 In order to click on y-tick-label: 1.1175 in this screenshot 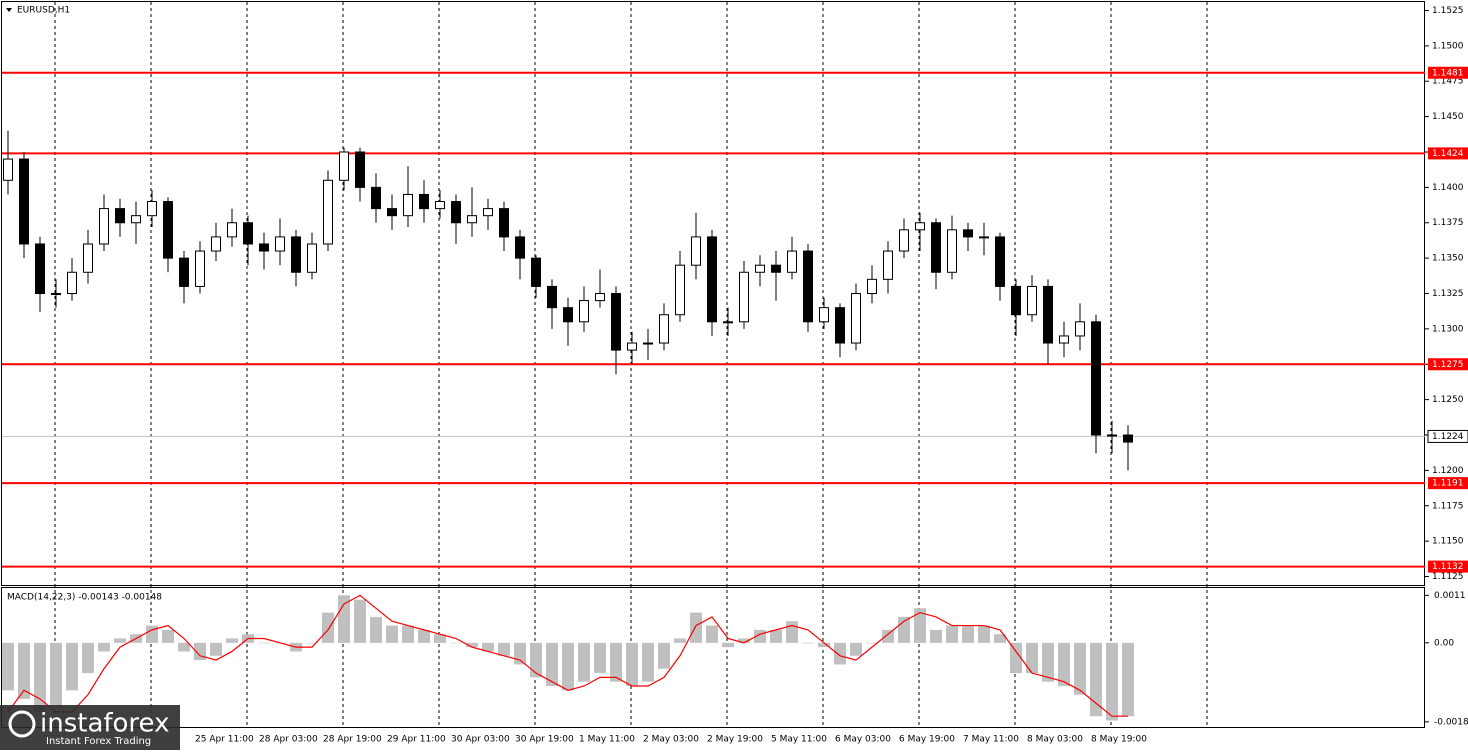, I will do `click(1448, 506)`.